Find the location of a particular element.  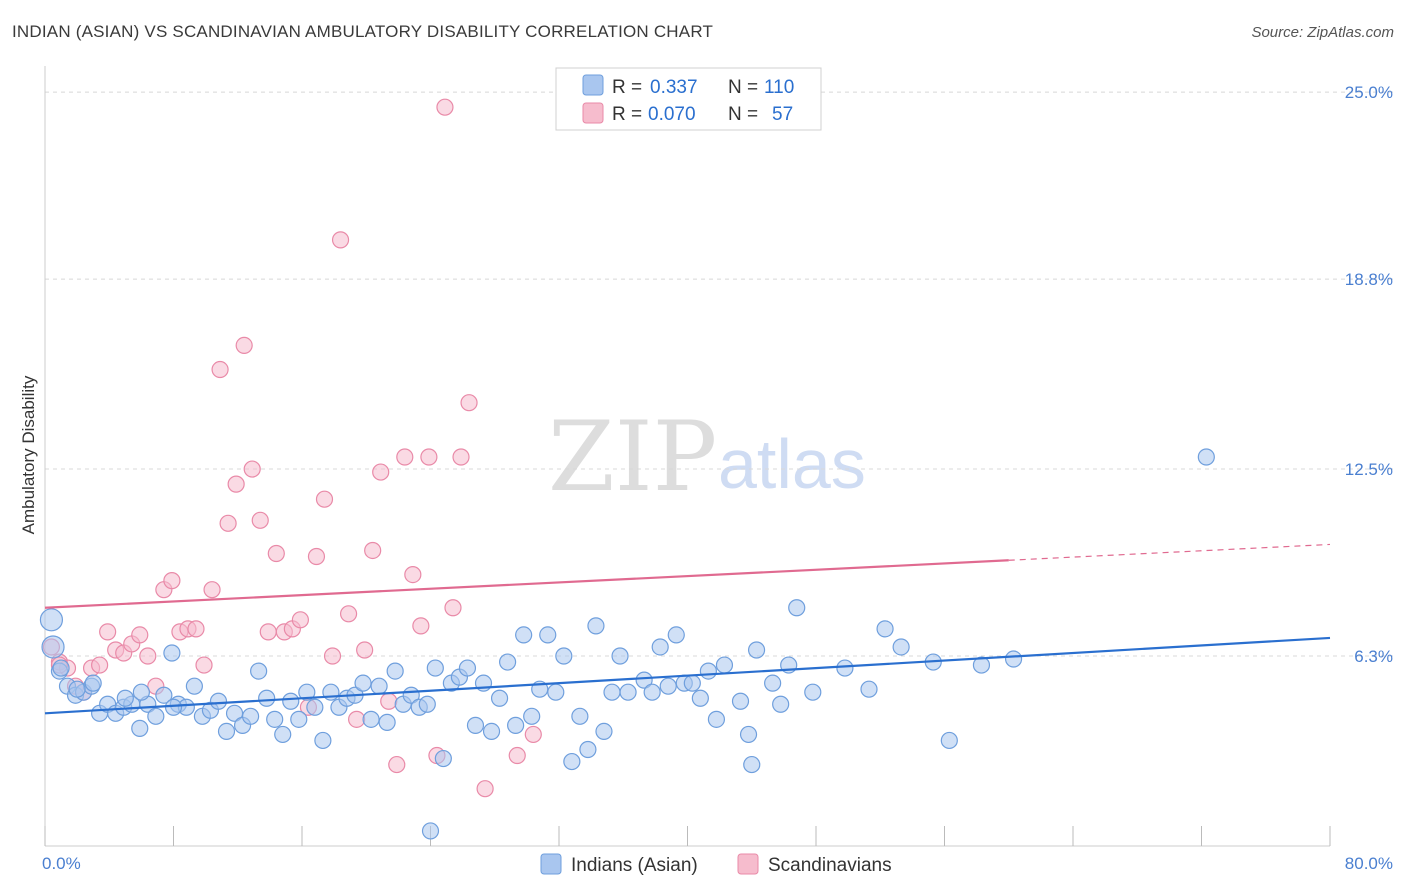

legend-pink-r-label: R = is located at coordinates (627, 114).